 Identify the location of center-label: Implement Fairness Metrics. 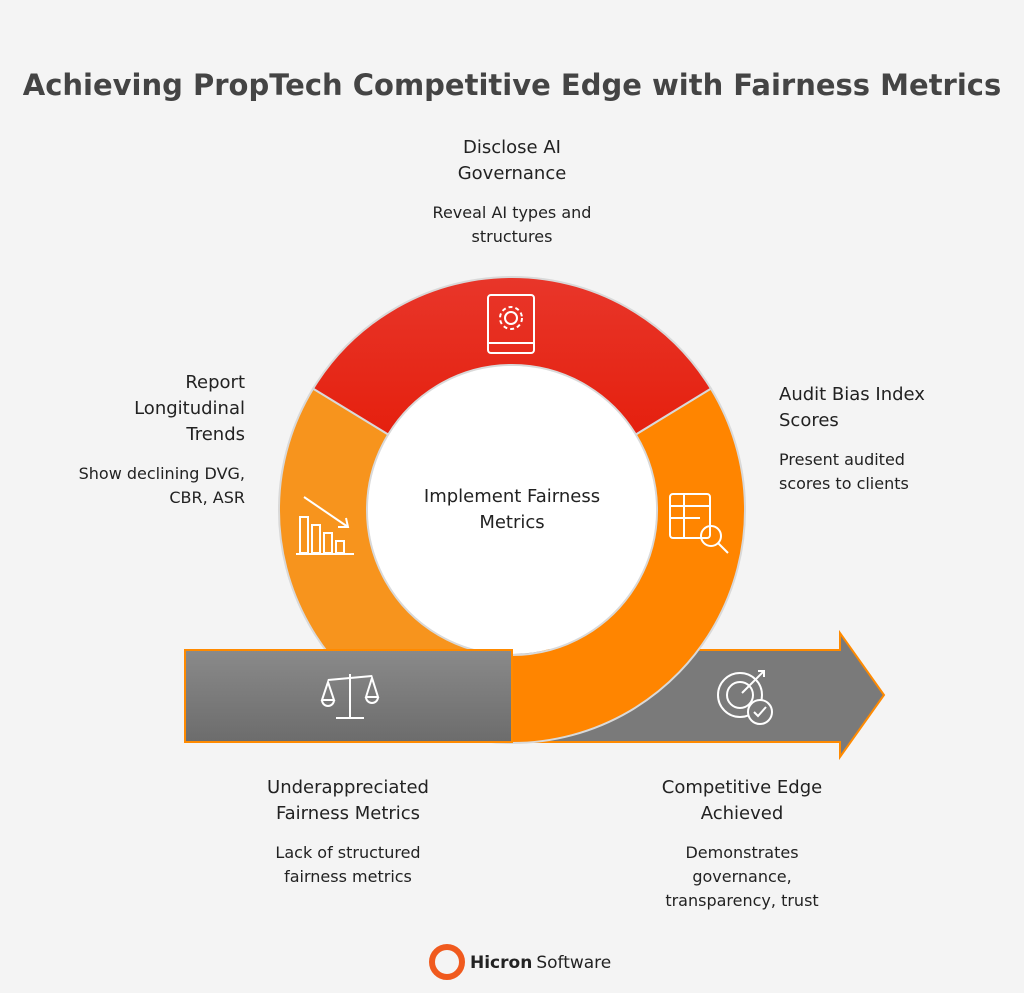
(512, 510).